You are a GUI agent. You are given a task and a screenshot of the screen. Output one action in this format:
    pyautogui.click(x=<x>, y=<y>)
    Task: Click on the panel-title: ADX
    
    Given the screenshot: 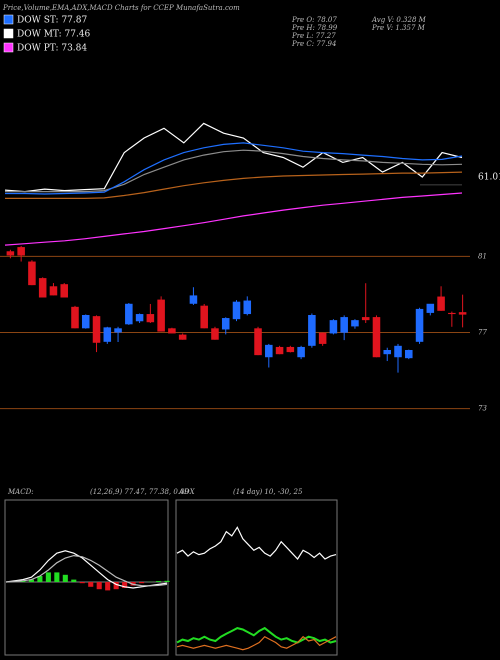 What is the action you would take?
    pyautogui.click(x=187, y=492)
    